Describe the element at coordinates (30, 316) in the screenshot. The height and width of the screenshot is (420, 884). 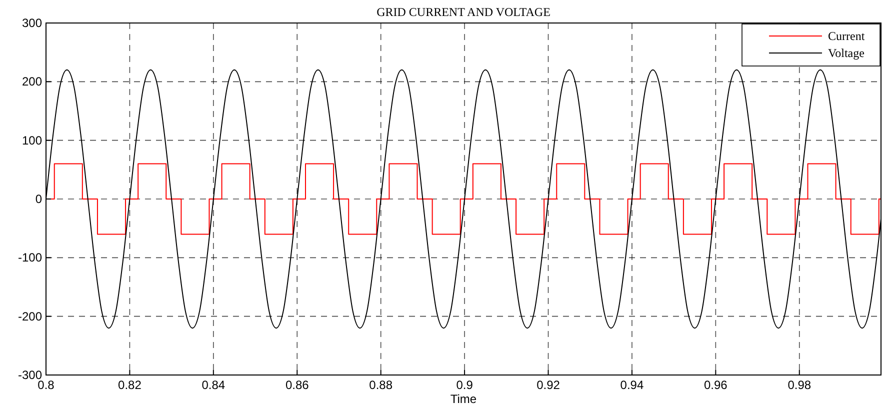
I see `y-tick-label: -200` at that location.